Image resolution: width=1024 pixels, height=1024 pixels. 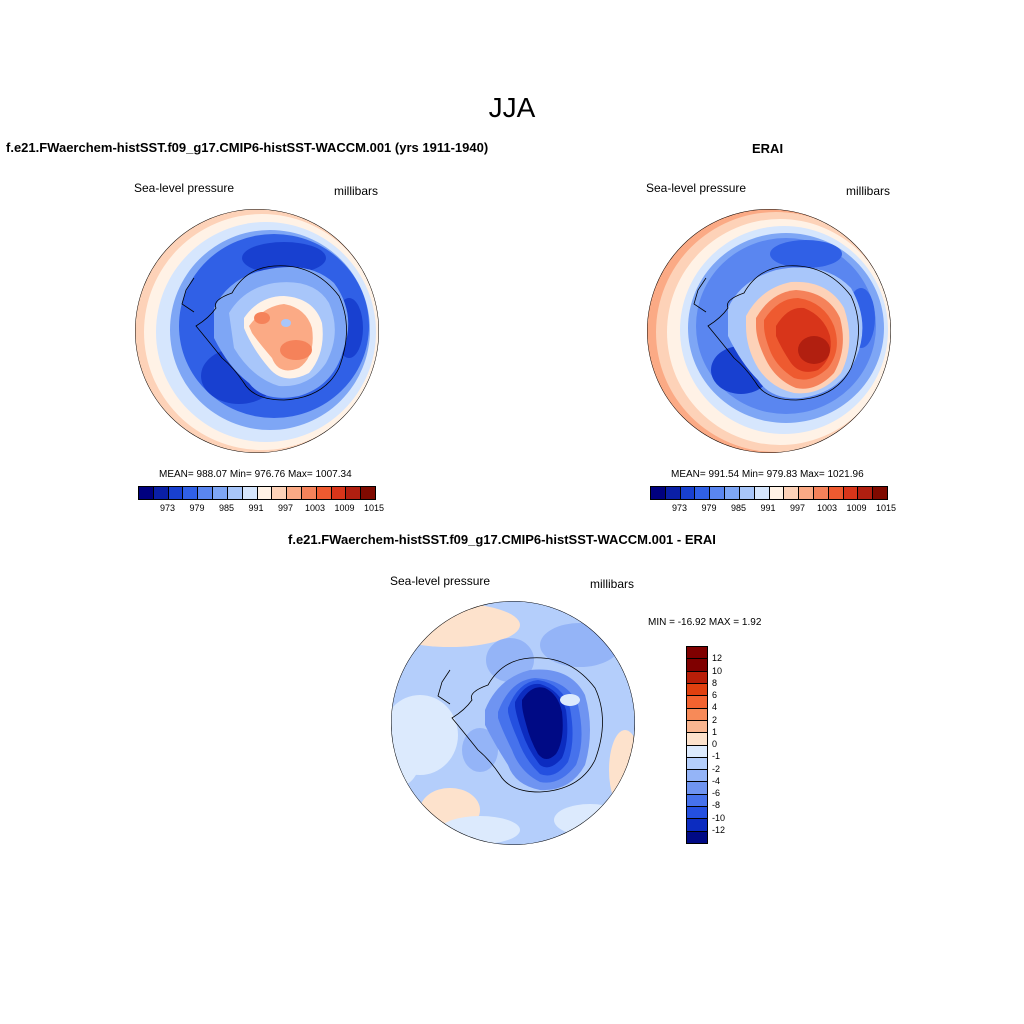 I want to click on panel2-title: ERAI, so click(x=768, y=148).